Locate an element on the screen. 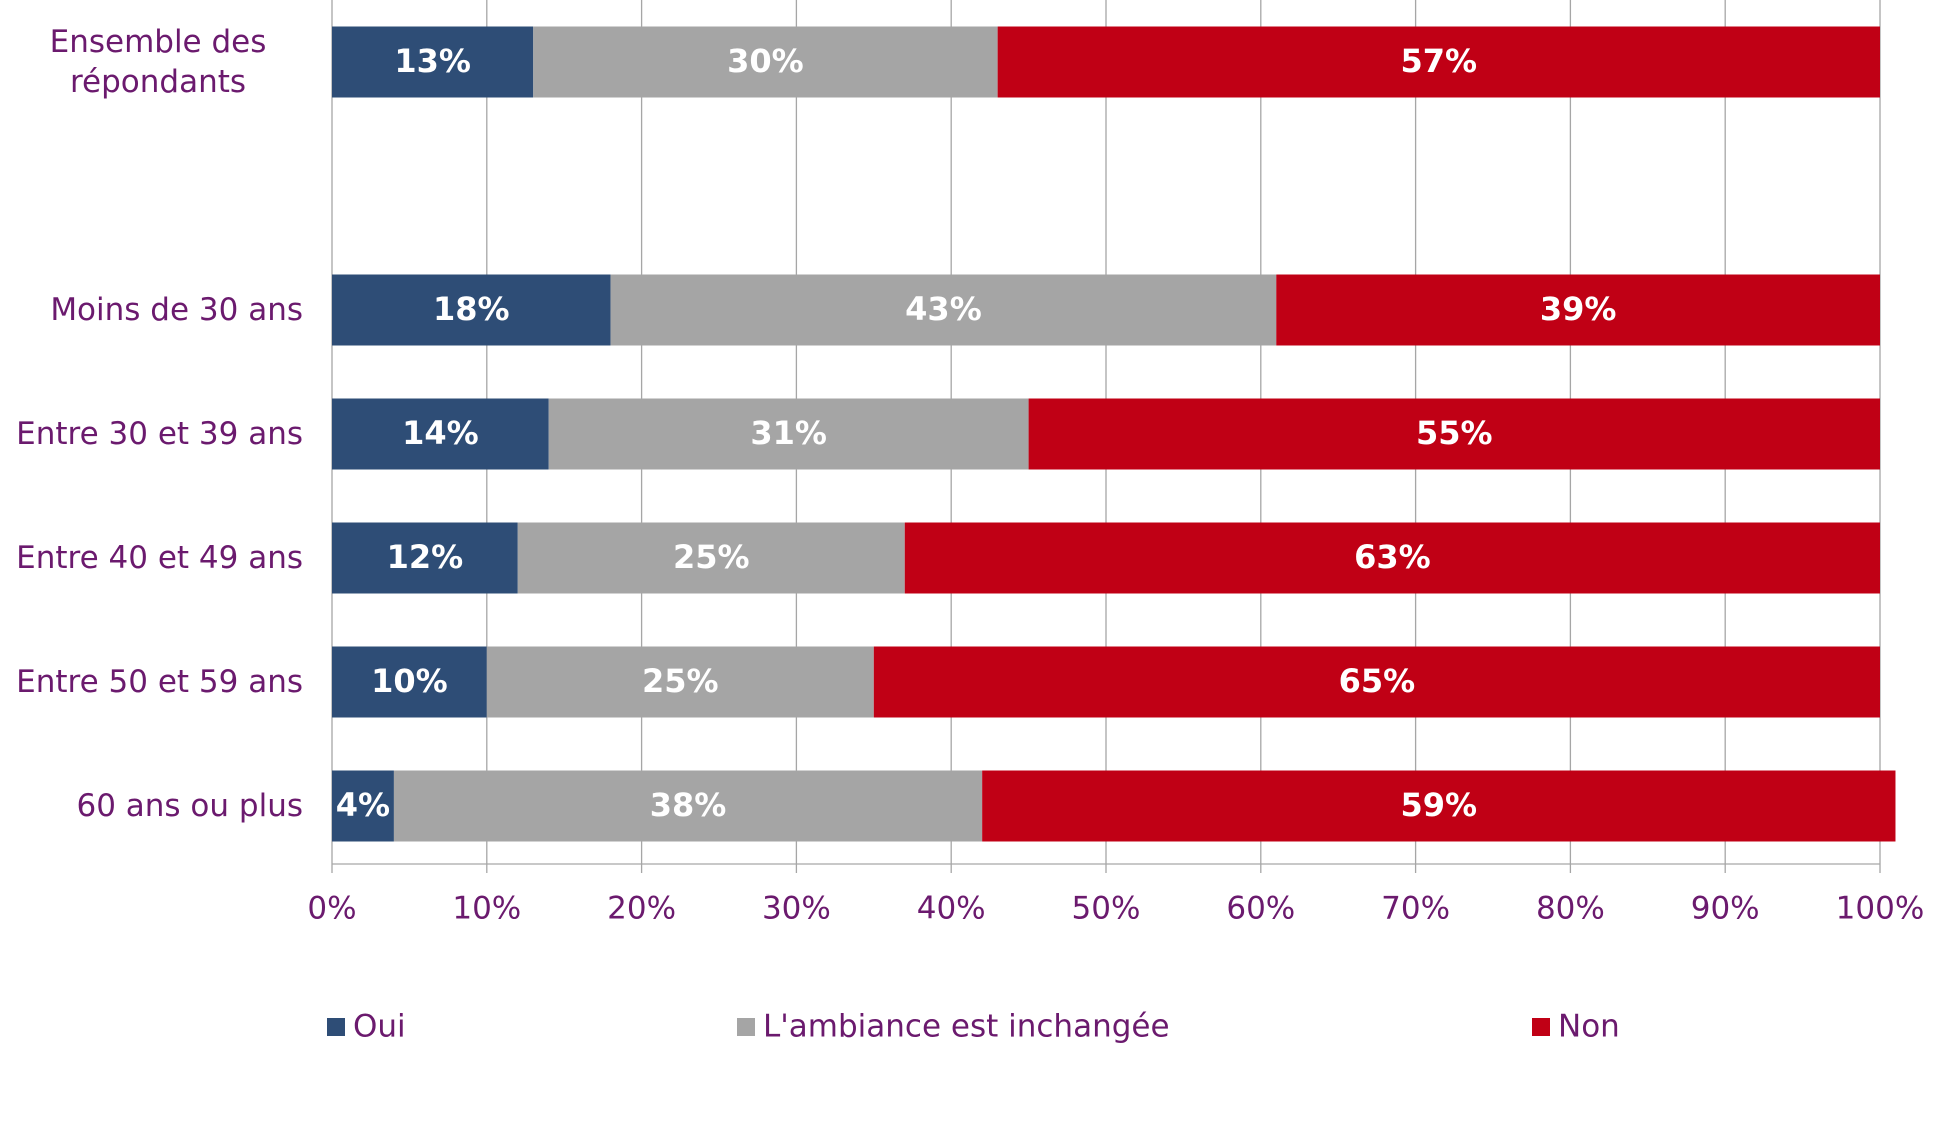 This screenshot has height=1129, width=1935. x-tick-label: 60% is located at coordinates (1260, 909).